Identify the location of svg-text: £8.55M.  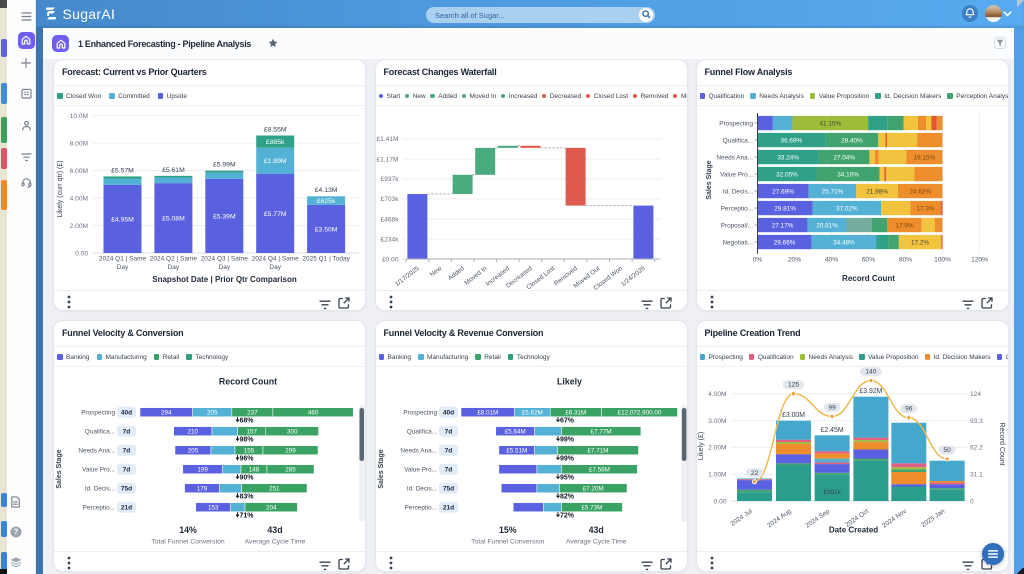
(275, 130).